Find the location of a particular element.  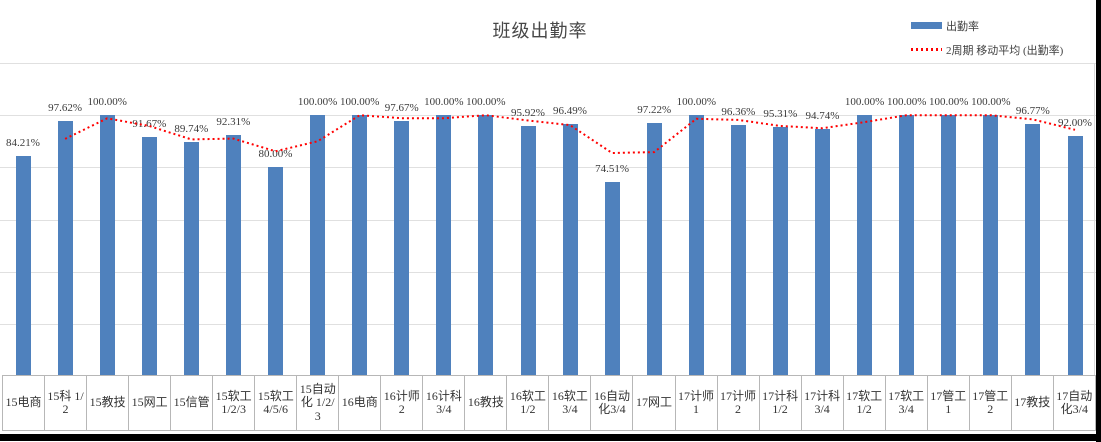

bar-data-label: 74.51% is located at coordinates (612, 168).